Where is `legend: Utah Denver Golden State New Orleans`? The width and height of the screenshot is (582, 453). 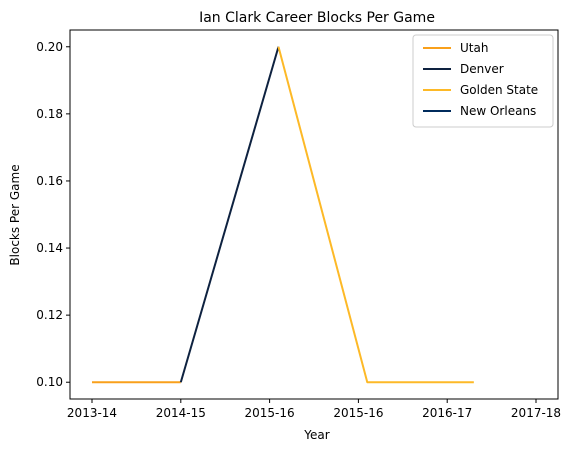
legend: Utah Denver Golden State New Orleans is located at coordinates (483, 81).